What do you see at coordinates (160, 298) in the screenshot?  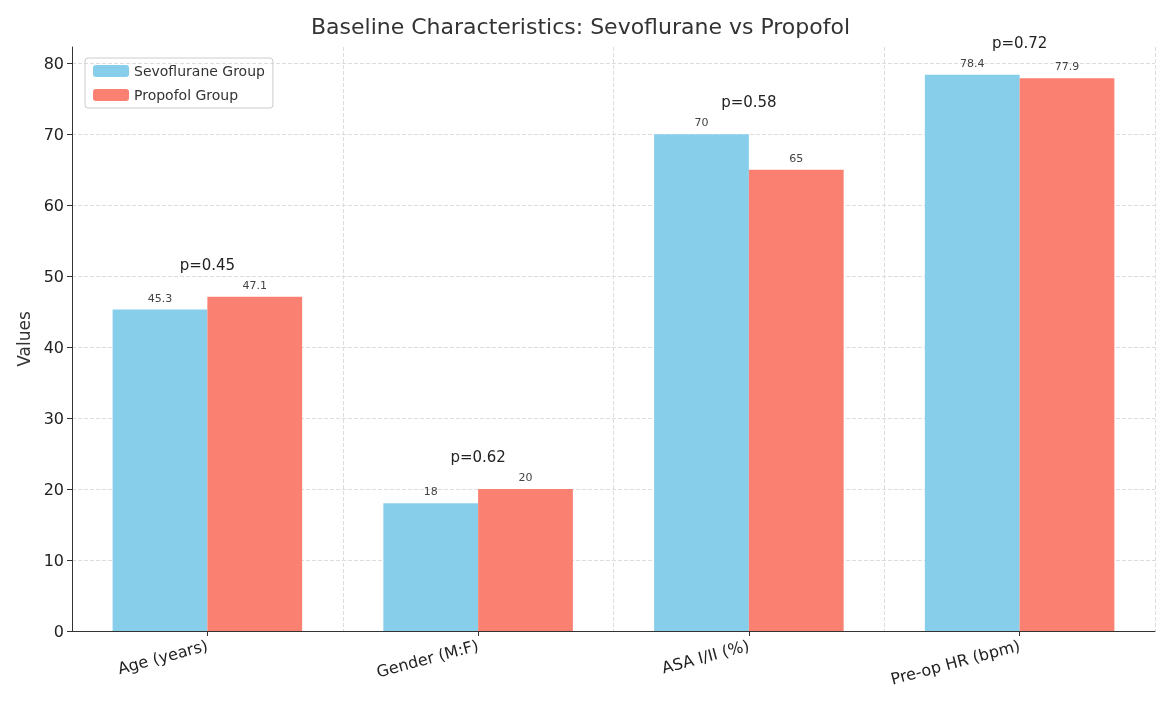 I see `data-label: 45.3` at bounding box center [160, 298].